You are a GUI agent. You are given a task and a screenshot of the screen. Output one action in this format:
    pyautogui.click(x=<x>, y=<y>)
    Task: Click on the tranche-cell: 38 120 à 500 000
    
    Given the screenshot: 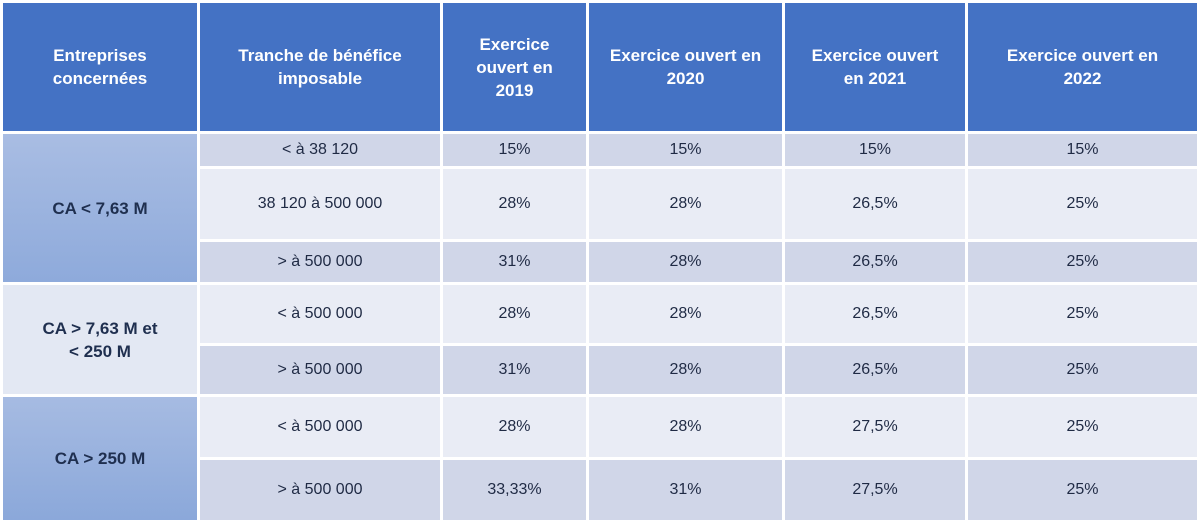 What is the action you would take?
    pyautogui.click(x=320, y=204)
    